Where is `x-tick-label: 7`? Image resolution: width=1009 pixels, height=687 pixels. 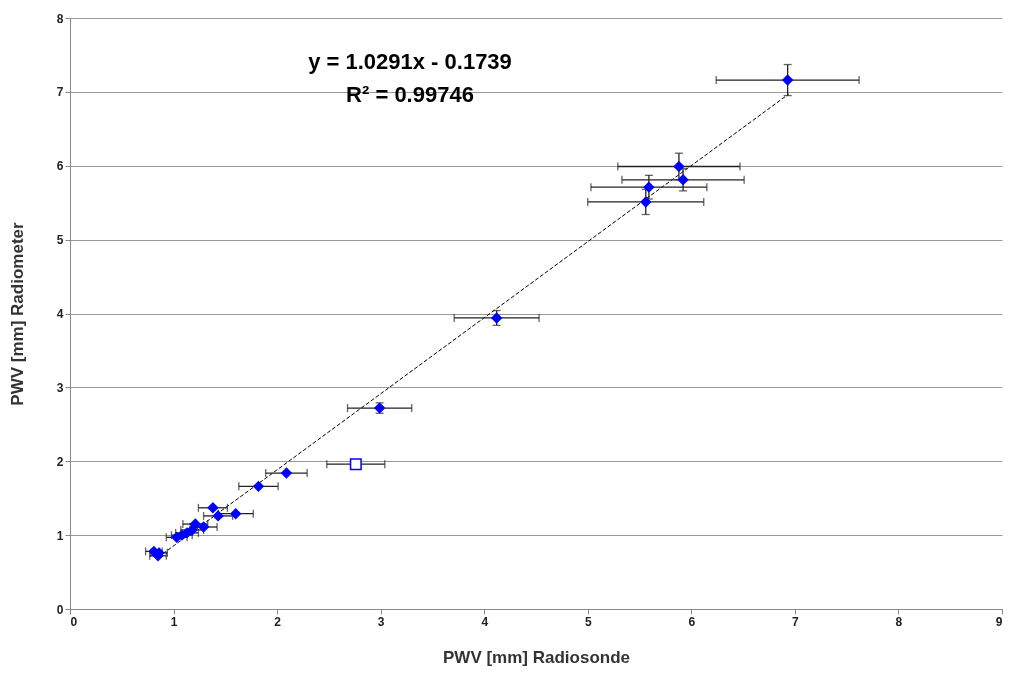
x-tick-label: 7 is located at coordinates (796, 621).